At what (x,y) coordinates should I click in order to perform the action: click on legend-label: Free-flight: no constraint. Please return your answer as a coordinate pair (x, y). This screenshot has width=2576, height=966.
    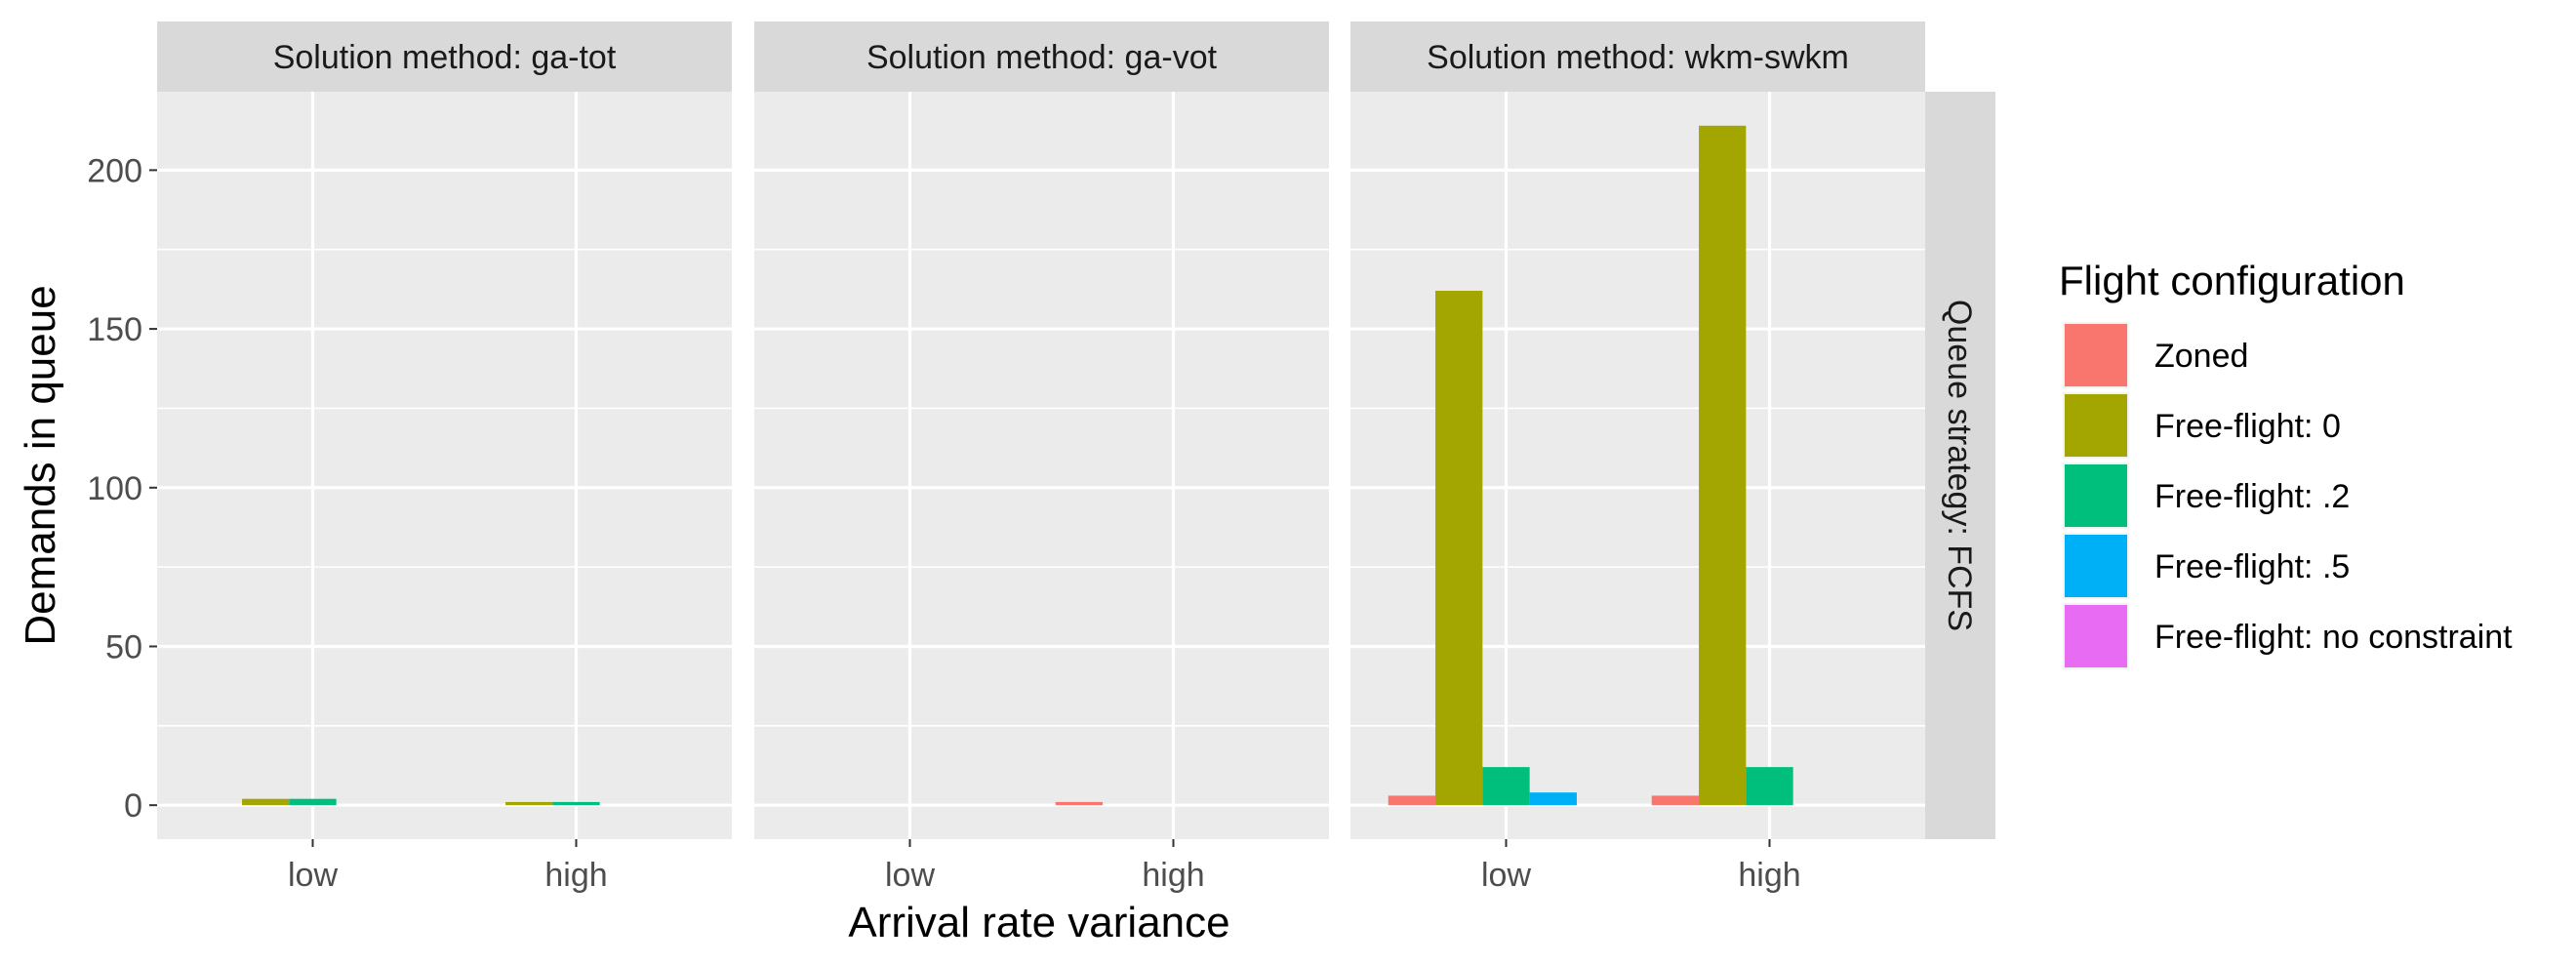
    Looking at the image, I should click on (2333, 637).